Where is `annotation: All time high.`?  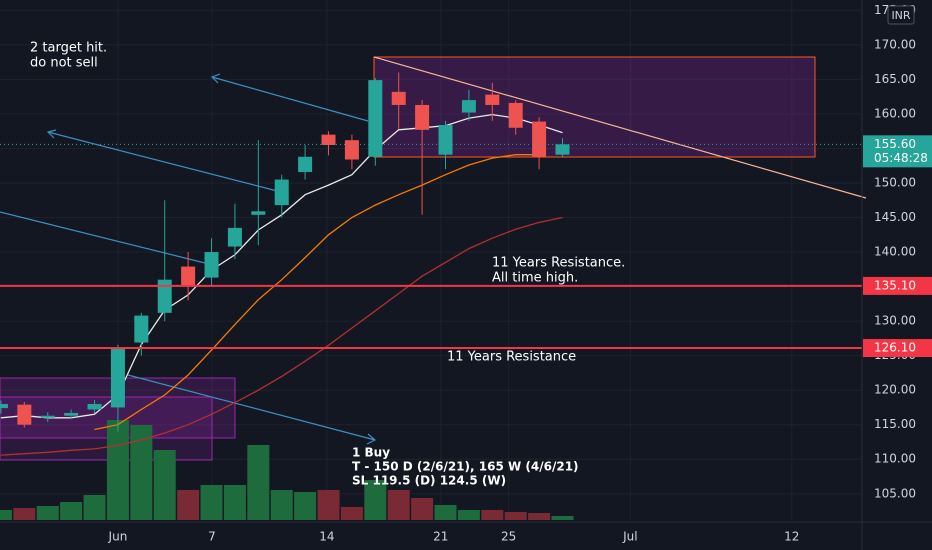 annotation: All time high. is located at coordinates (535, 278).